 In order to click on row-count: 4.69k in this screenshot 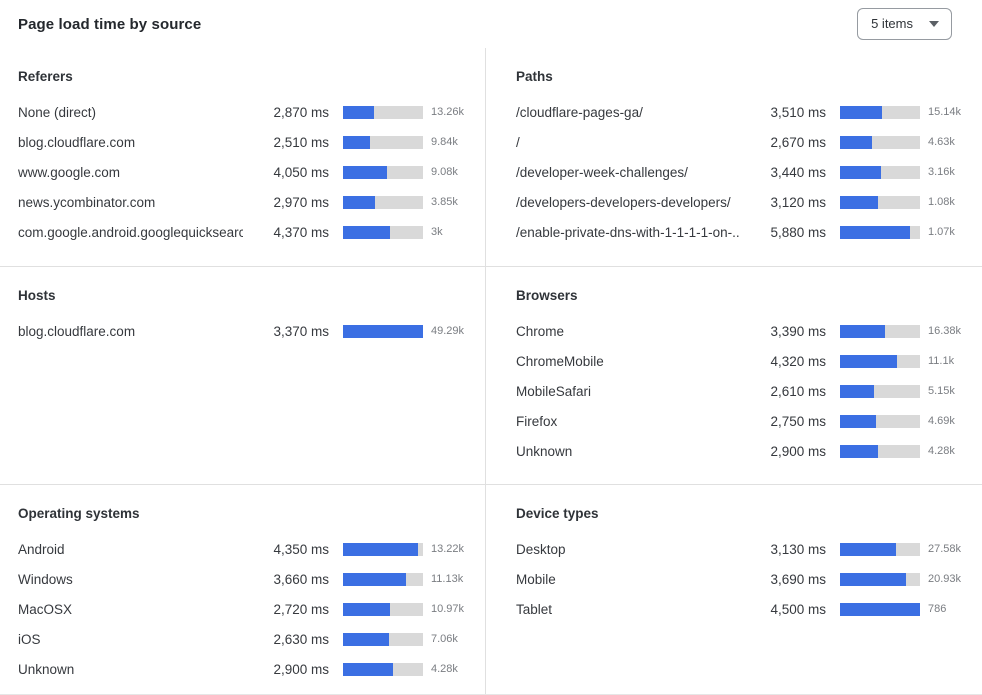, I will do `click(941, 421)`.